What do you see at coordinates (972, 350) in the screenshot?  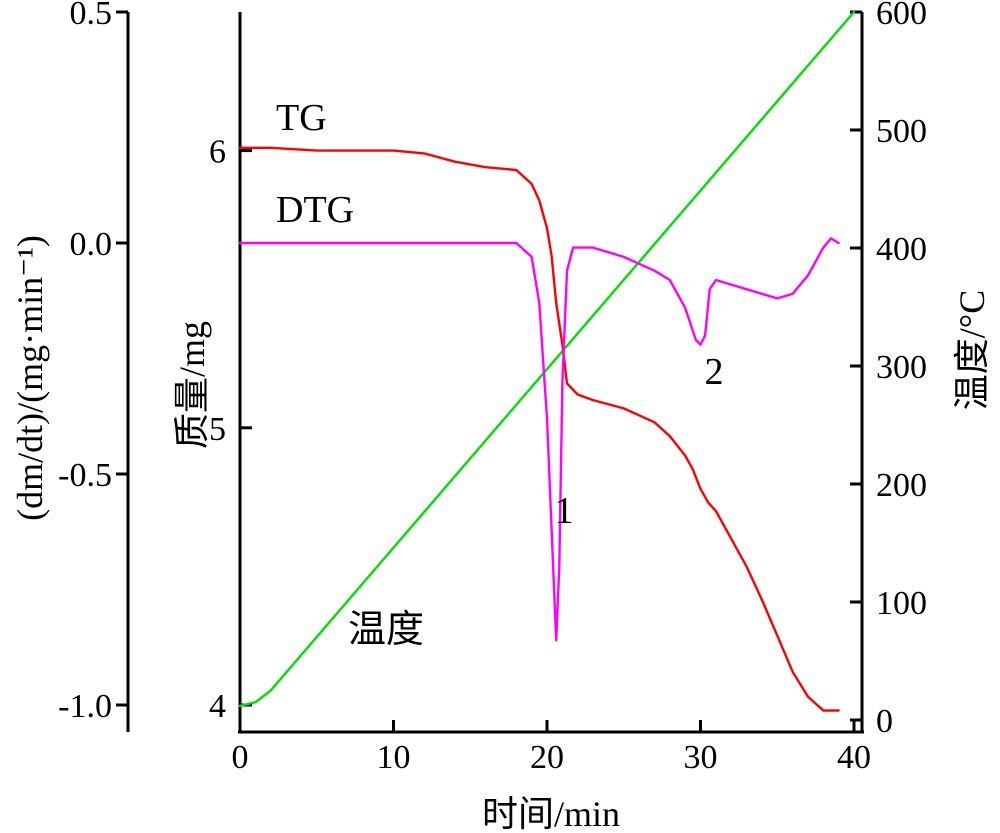 I see `right-axis-title: 温度/°C` at bounding box center [972, 350].